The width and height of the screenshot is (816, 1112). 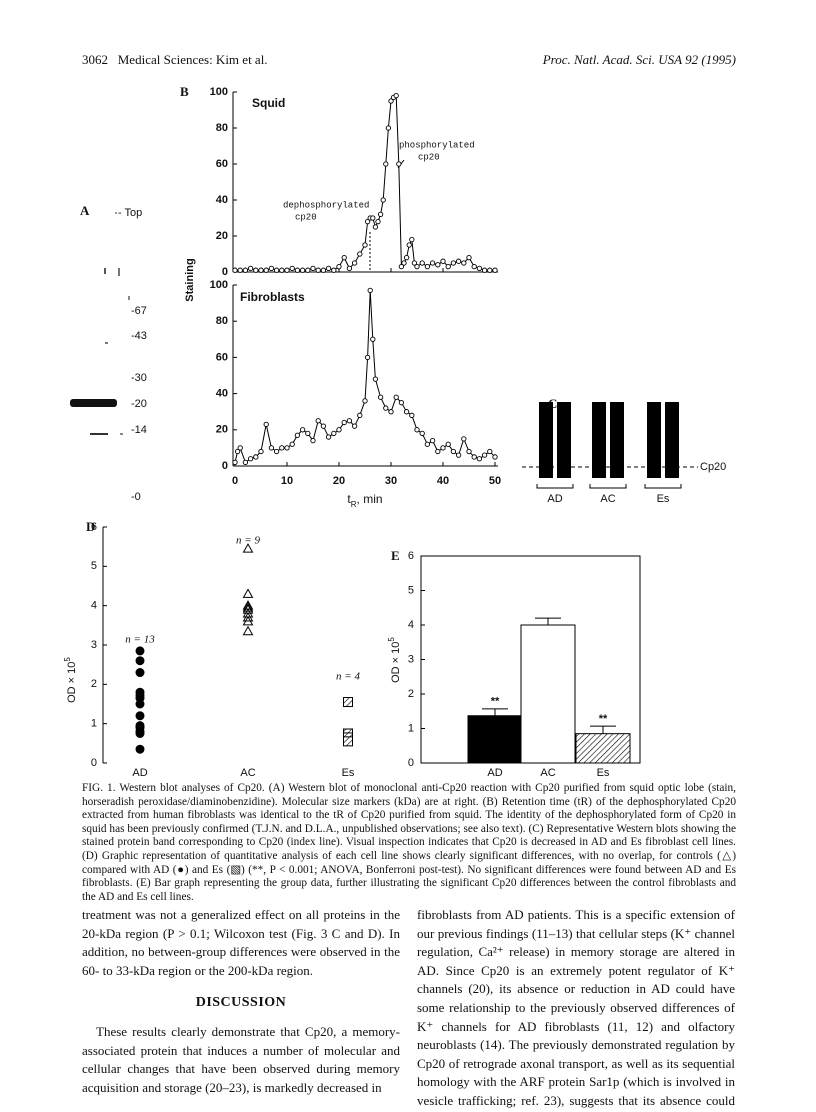 What do you see at coordinates (139, 773) in the screenshot?
I see `x-tick-label: AD` at bounding box center [139, 773].